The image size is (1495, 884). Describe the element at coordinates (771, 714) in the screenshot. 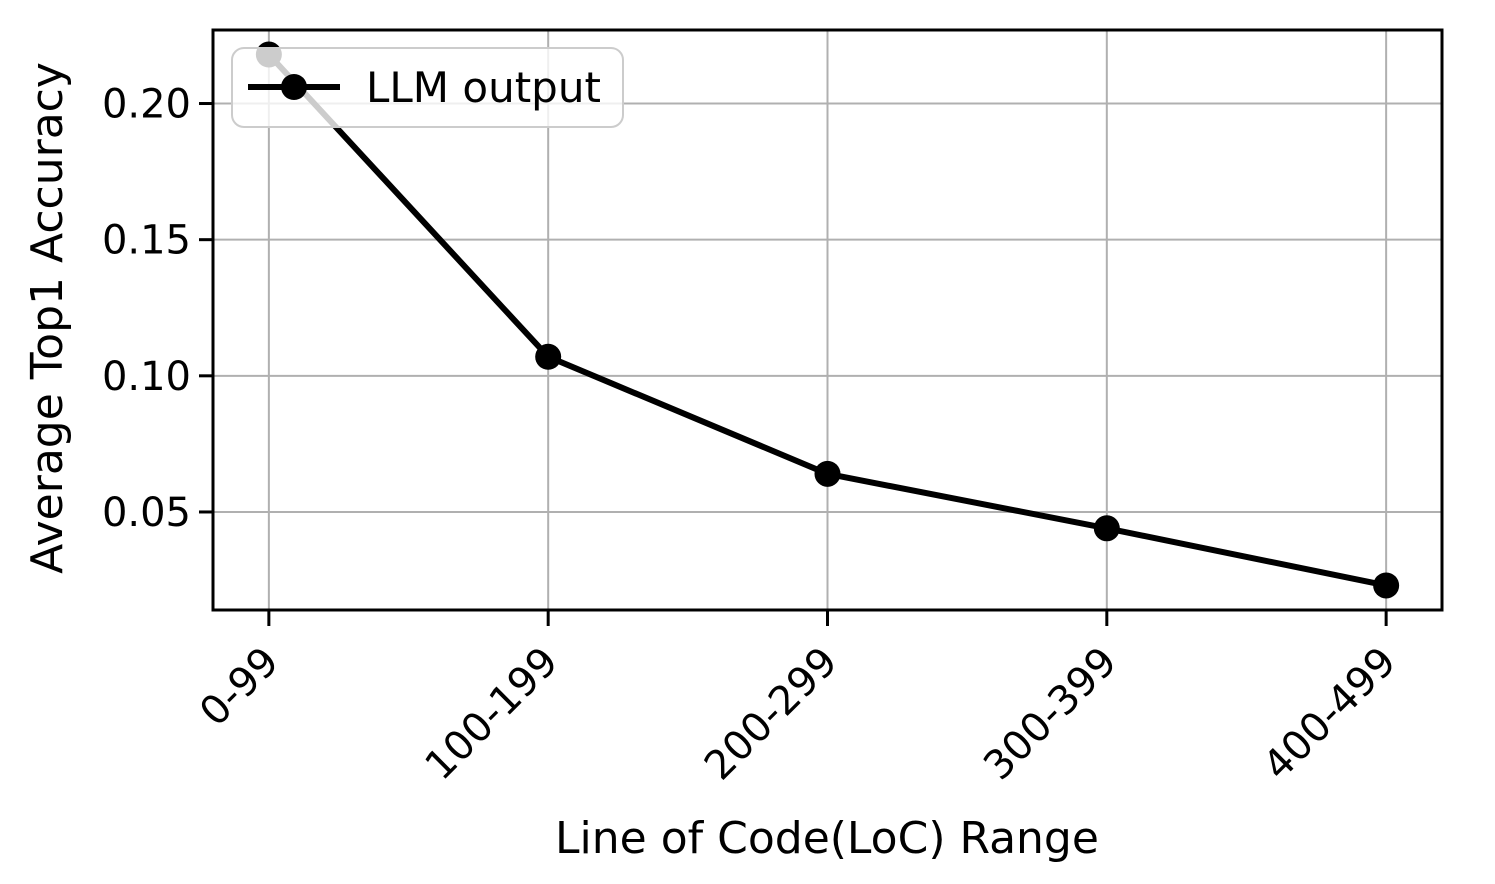

I see `x-tick-label: 200-299` at that location.